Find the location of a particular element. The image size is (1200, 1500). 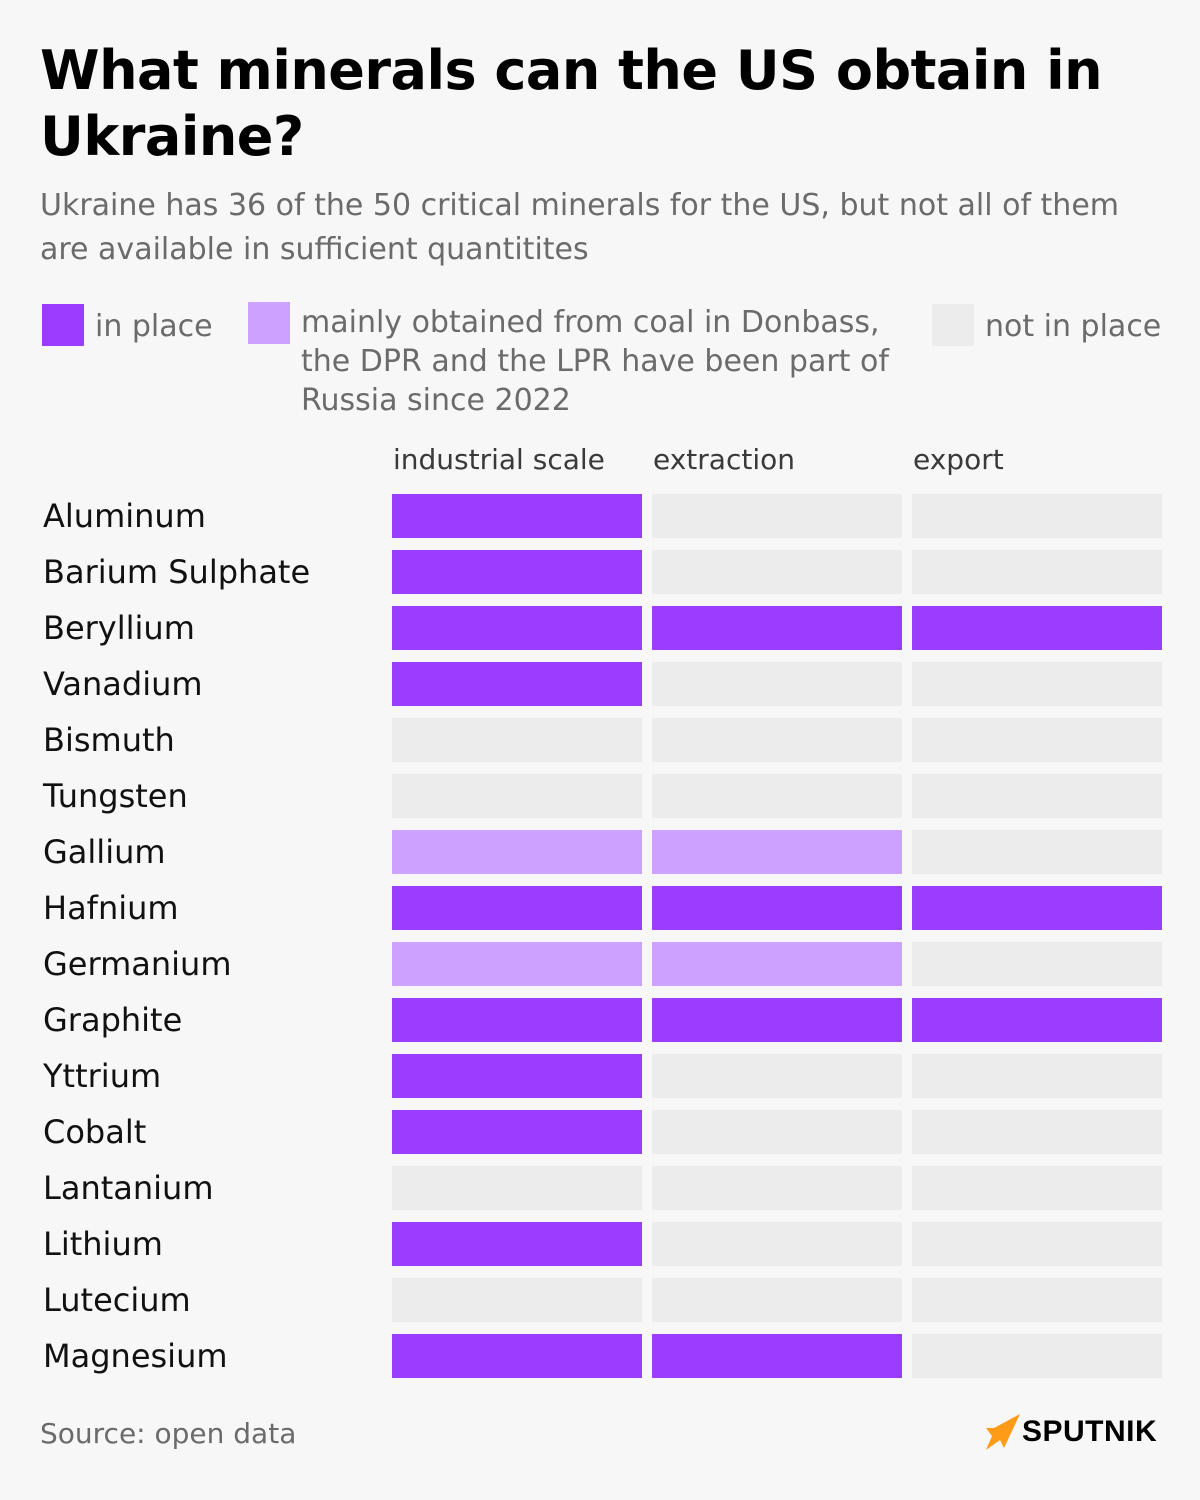

cell-gallium-export is located at coordinates (1037, 852).